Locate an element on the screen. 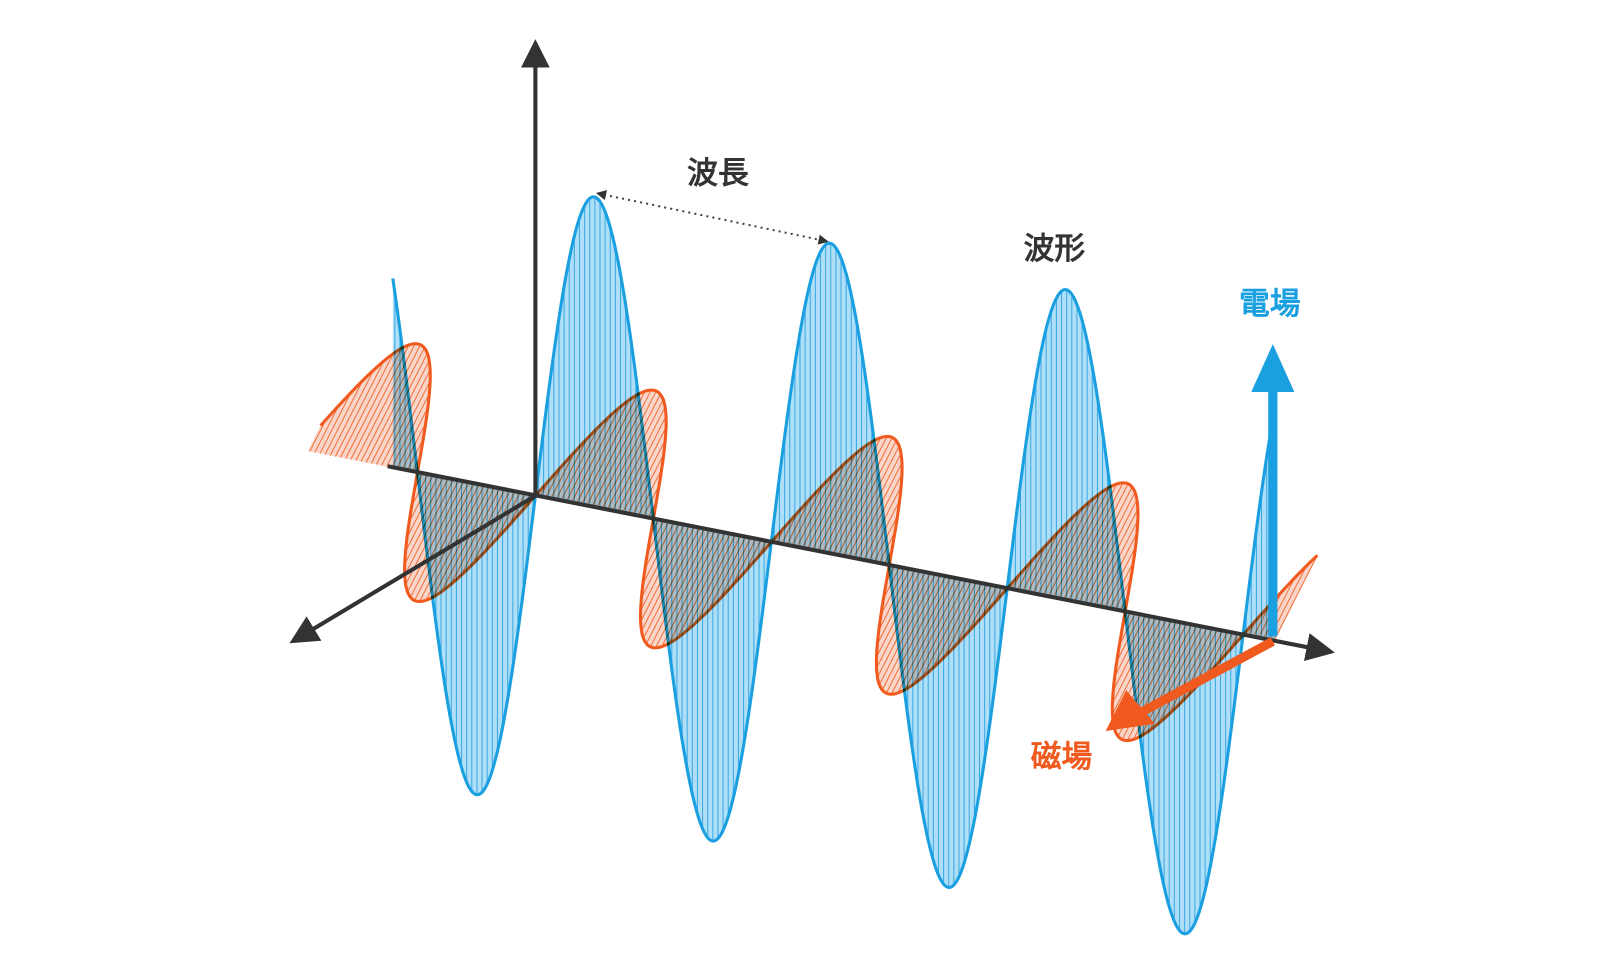  magnetic-field-label: 磁場 is located at coordinates (1062, 757).